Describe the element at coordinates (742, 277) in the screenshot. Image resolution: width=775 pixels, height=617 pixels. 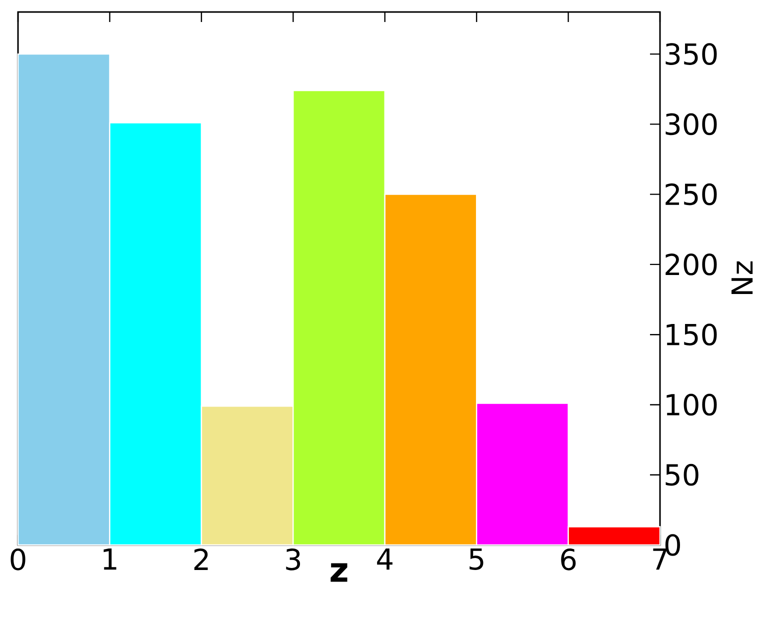
I see `y-axis-title: Nz` at that location.